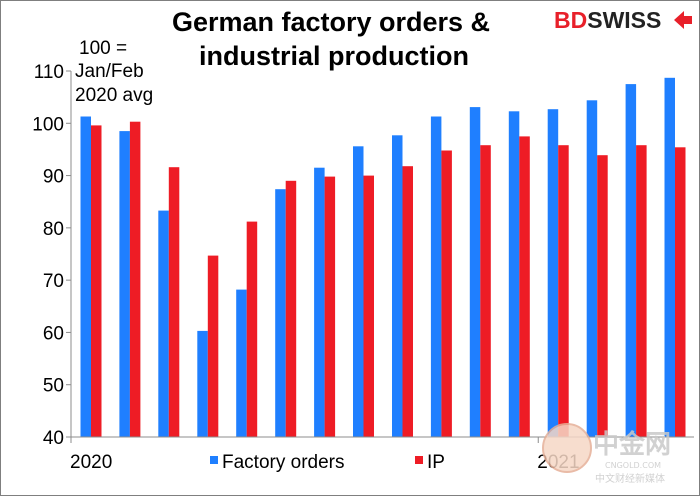  What do you see at coordinates (632, 444) in the screenshot?
I see `watermark-cn-text: 中金网` at bounding box center [632, 444].